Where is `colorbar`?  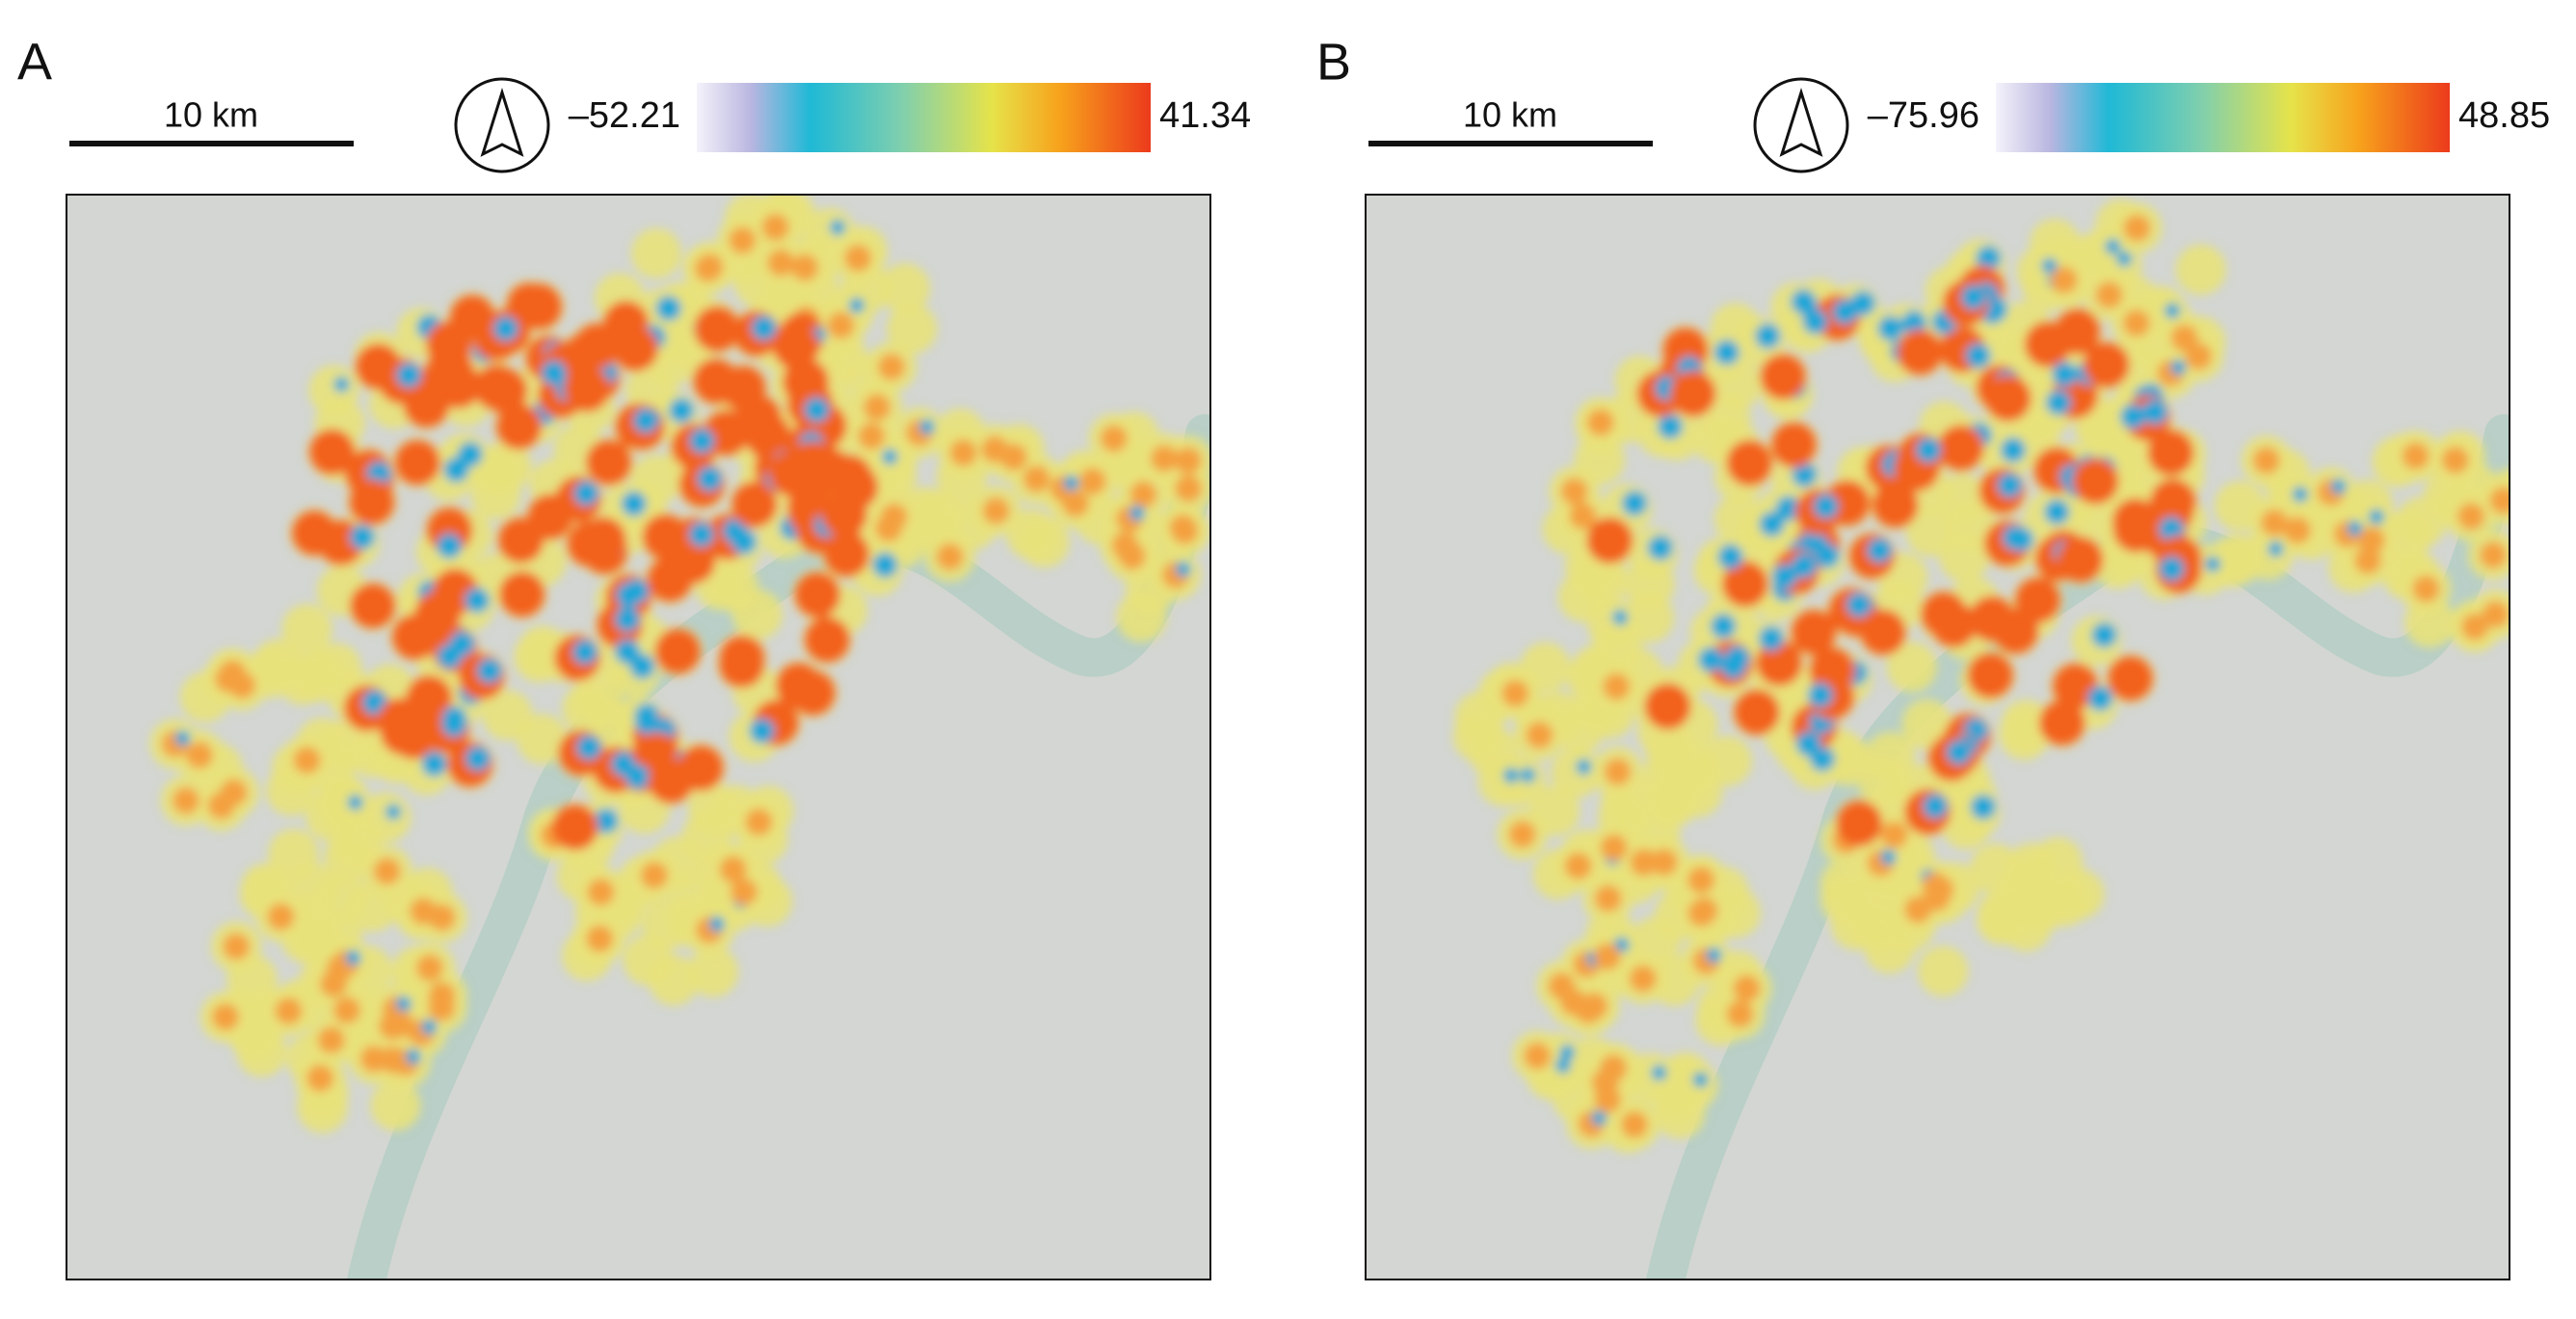
colorbar is located at coordinates (2223, 117).